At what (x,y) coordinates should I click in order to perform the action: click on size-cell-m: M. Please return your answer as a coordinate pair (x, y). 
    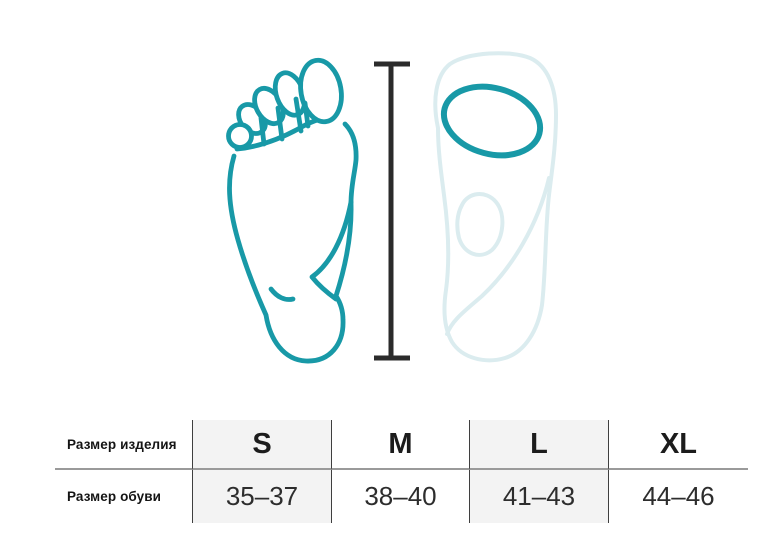
    Looking at the image, I should click on (400, 445).